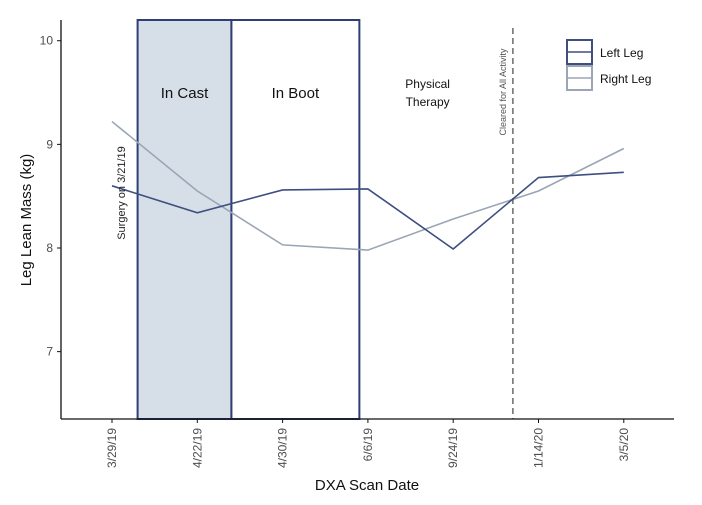 Image resolution: width=702 pixels, height=505 pixels. What do you see at coordinates (49, 248) in the screenshot?
I see `y-tick-label: 8` at bounding box center [49, 248].